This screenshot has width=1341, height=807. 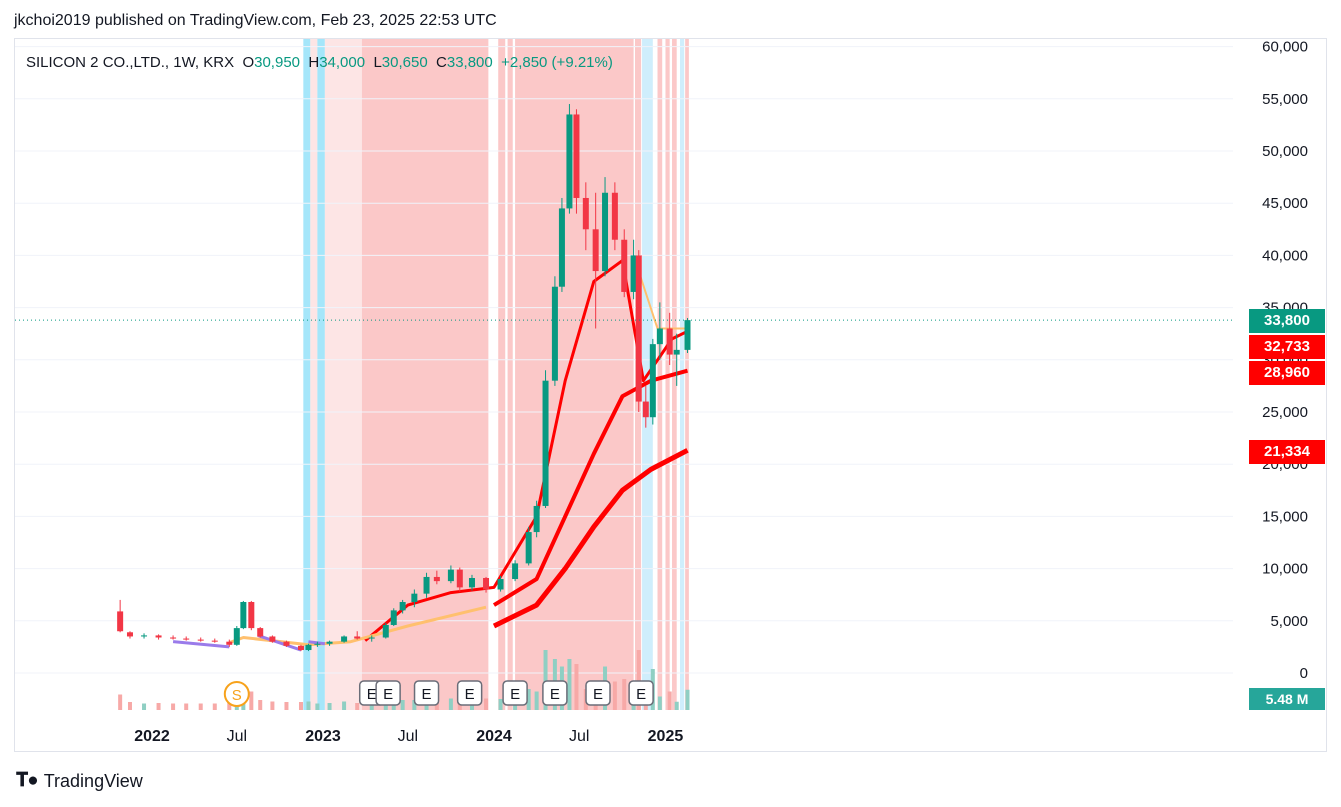 What do you see at coordinates (1287, 452) in the screenshot?
I see `ma-long-tag: 21,334` at bounding box center [1287, 452].